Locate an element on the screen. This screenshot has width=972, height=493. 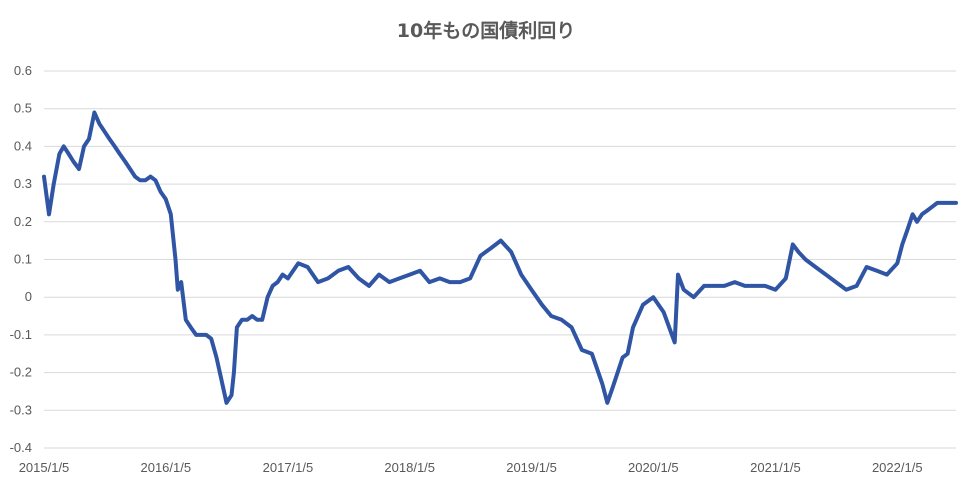
x-tick-label: 2021/1/5 is located at coordinates (775, 467).